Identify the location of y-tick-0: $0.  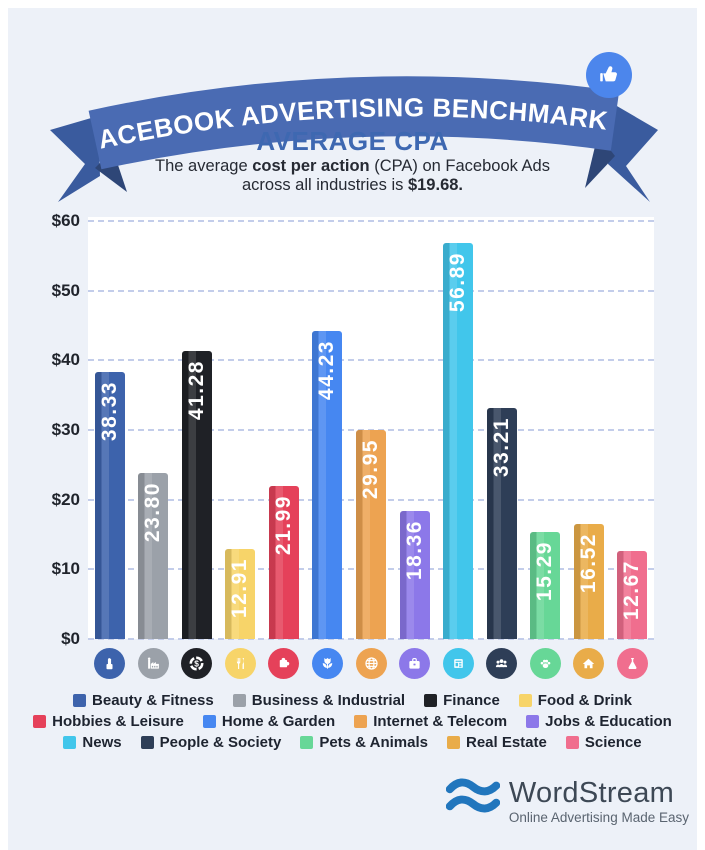
(70, 638).